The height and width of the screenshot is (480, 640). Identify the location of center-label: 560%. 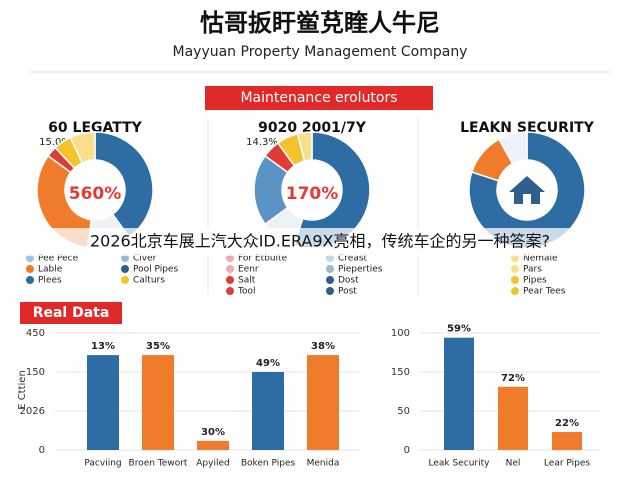
(95, 194).